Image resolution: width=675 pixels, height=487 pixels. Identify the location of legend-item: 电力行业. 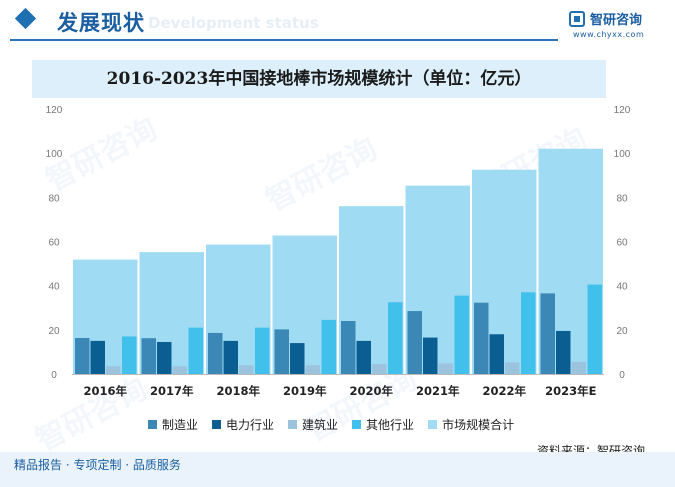
(243, 424).